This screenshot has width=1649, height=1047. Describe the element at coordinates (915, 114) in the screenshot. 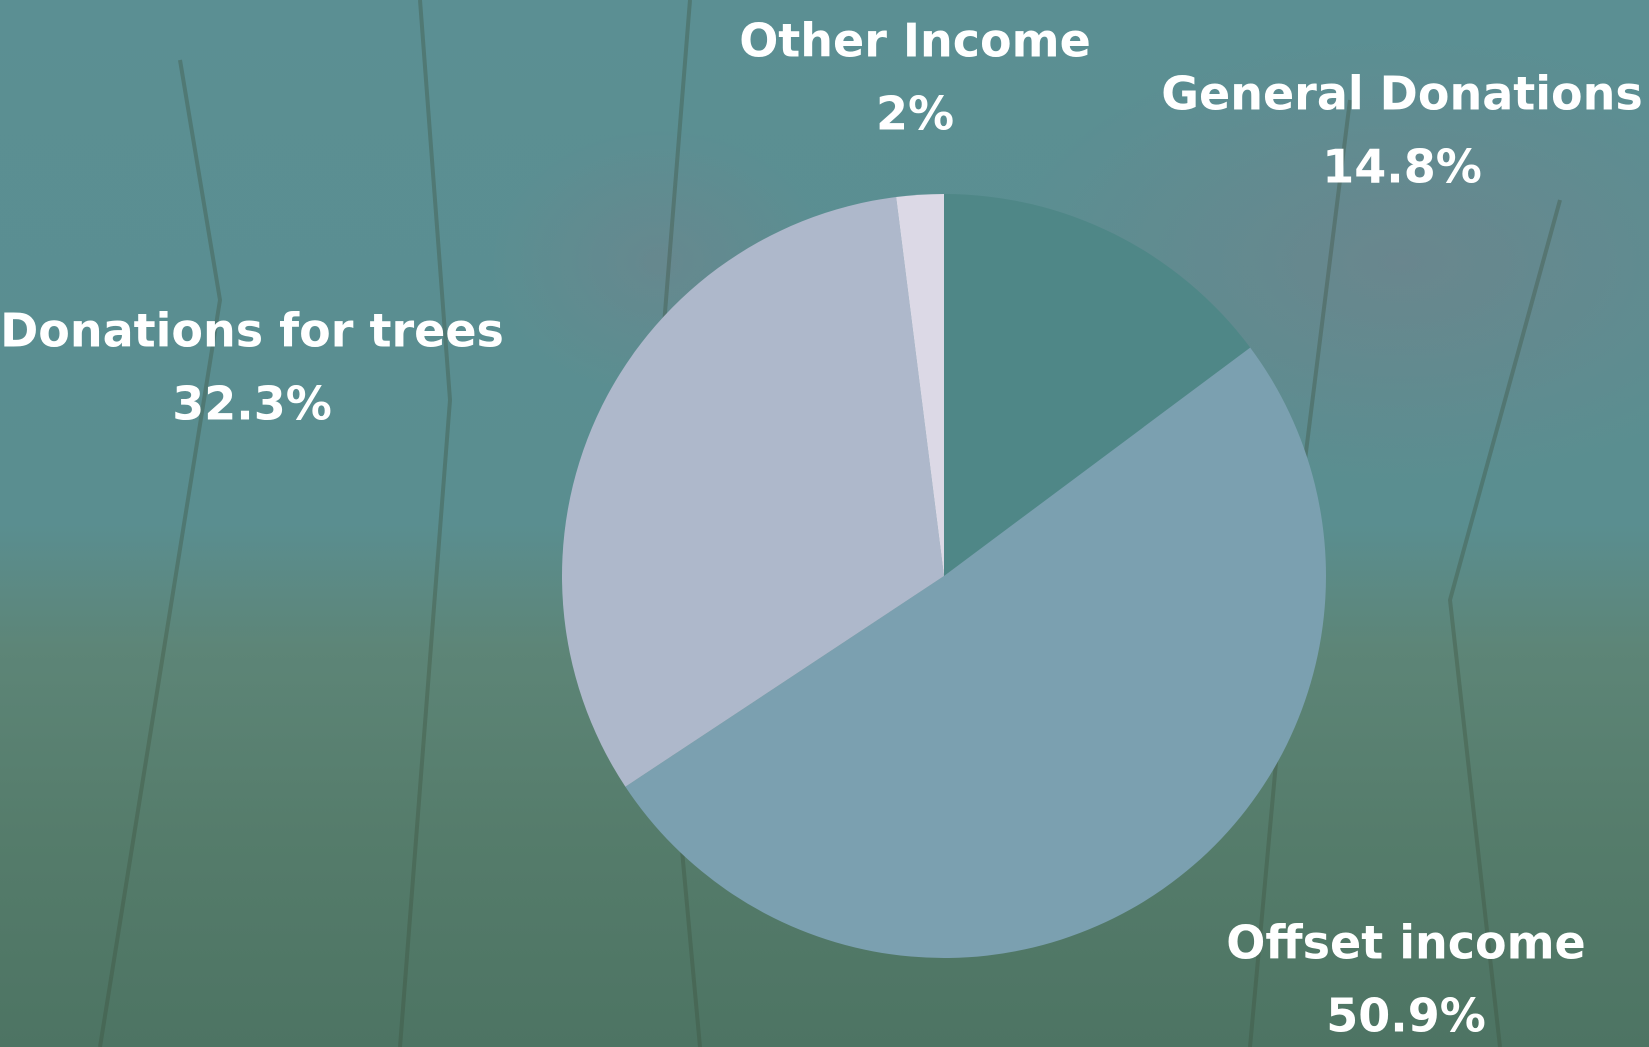

I see `slice-value-label: 2%` at that location.